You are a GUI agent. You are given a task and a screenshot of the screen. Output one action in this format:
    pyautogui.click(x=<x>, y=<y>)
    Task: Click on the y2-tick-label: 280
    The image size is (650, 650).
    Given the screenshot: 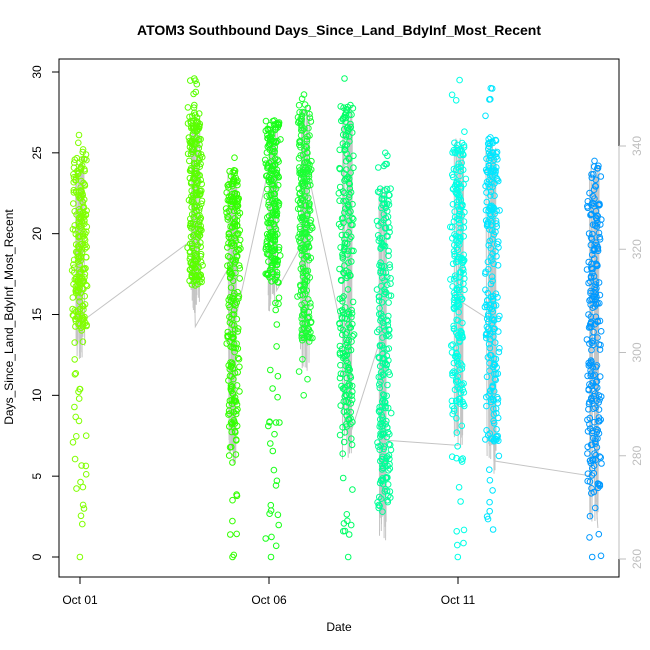 What is the action you would take?
    pyautogui.click(x=637, y=455)
    